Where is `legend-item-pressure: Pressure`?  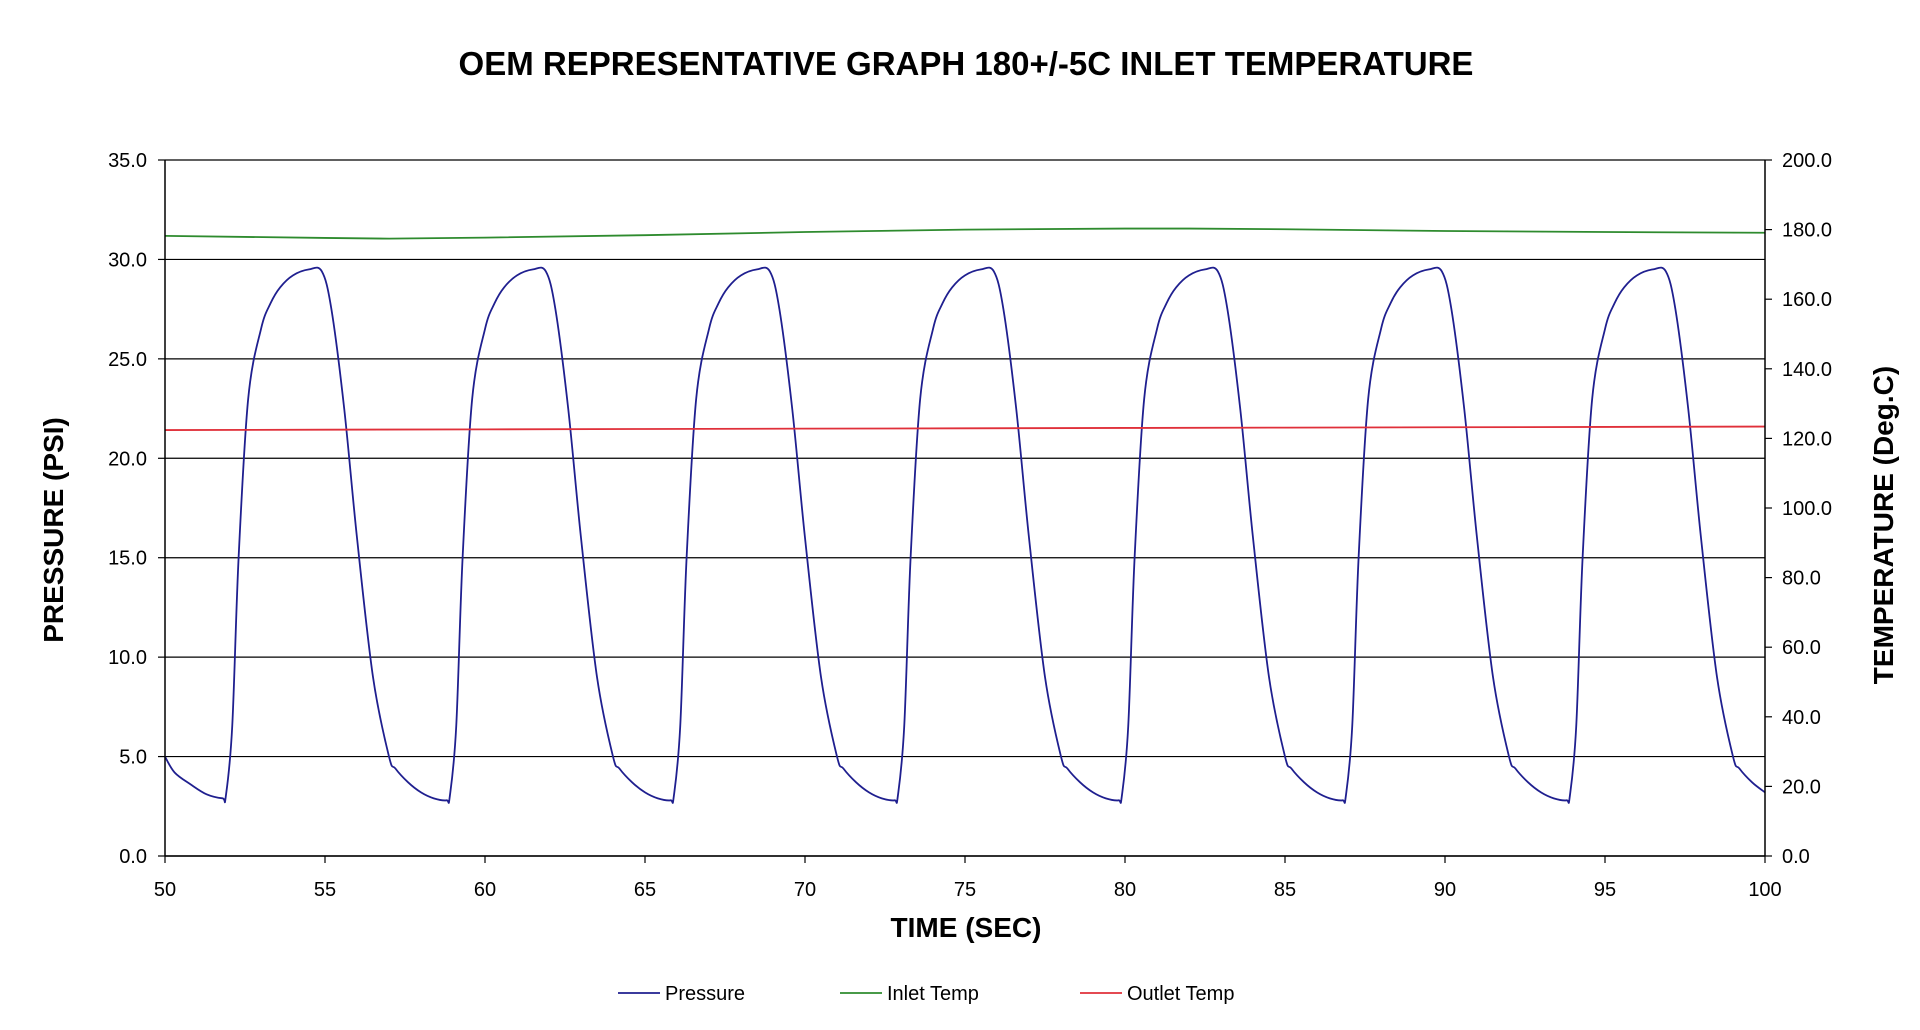
legend-item-pressure: Pressure is located at coordinates (681, 994).